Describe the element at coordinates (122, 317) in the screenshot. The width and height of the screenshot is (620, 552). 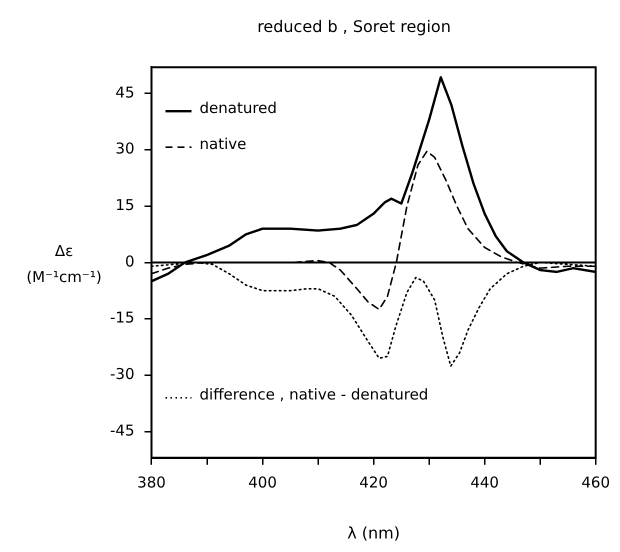
I see `y-tick-label: -15` at that location.